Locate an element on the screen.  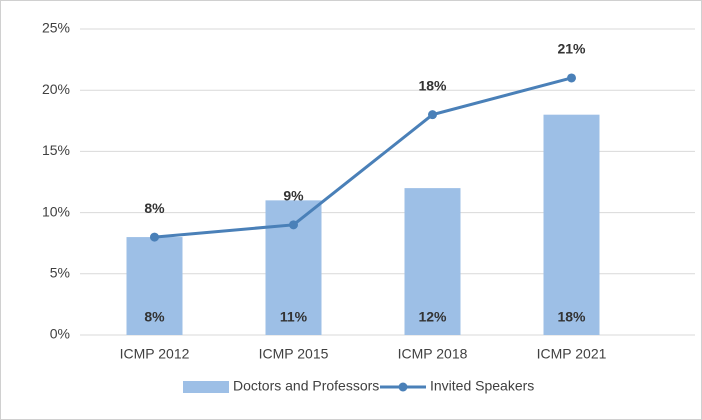
line-value-label: 8% is located at coordinates (154, 208).